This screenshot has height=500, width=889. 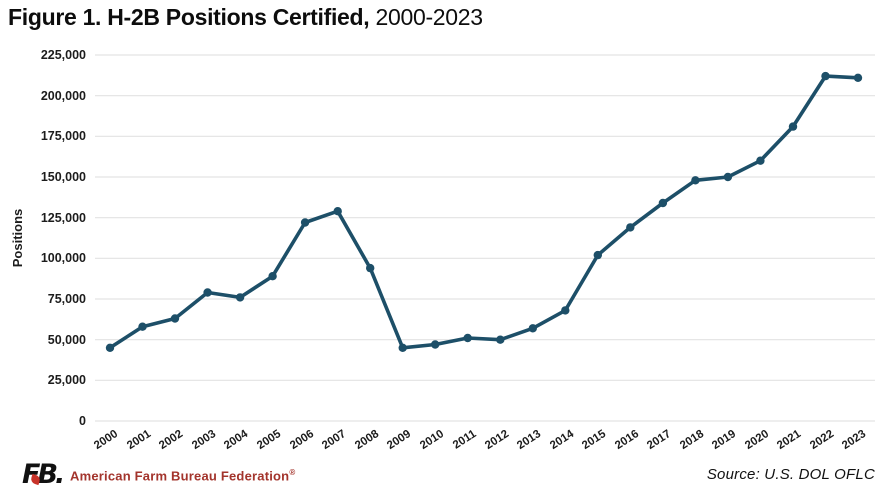 I want to click on data-point-2013, so click(x=532, y=328).